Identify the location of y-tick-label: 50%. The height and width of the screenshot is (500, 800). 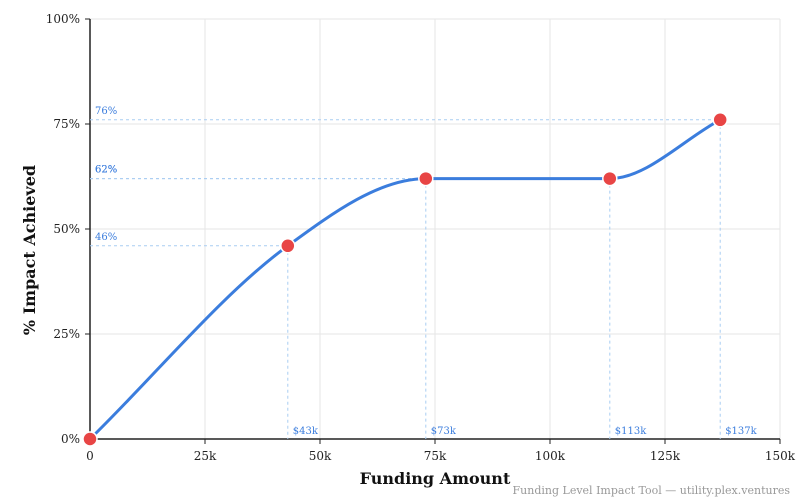
(66, 229).